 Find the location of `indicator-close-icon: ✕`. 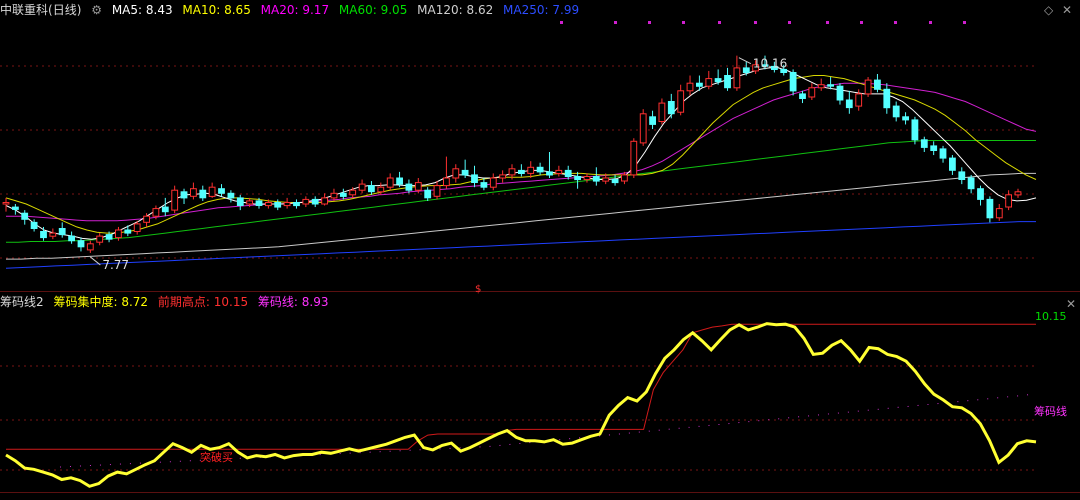

indicator-close-icon: ✕ is located at coordinates (1071, 304).